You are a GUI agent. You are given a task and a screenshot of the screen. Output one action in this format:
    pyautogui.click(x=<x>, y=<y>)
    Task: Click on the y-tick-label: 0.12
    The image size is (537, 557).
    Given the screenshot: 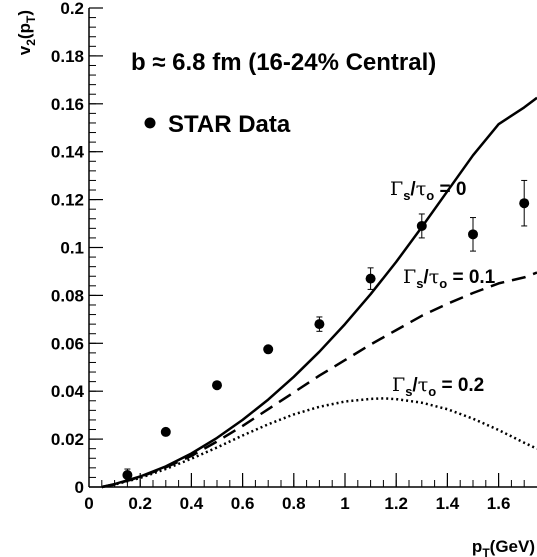 What is the action you would take?
    pyautogui.click(x=67, y=200)
    